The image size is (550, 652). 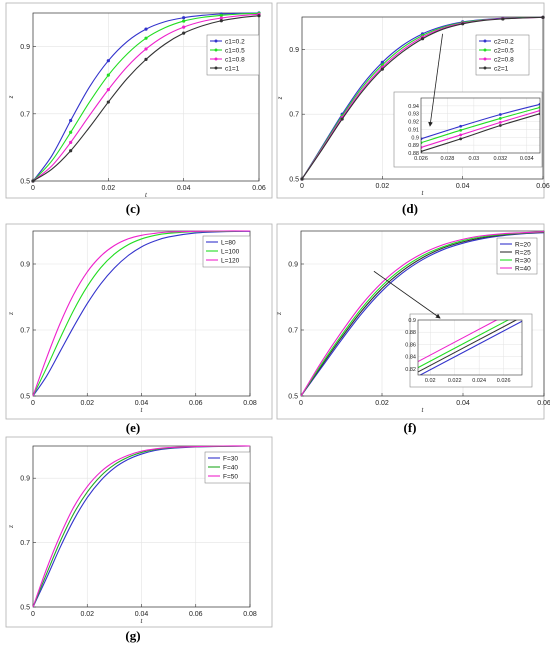 I want to click on legend: F=30 F=40 F=50, so click(x=227, y=467).